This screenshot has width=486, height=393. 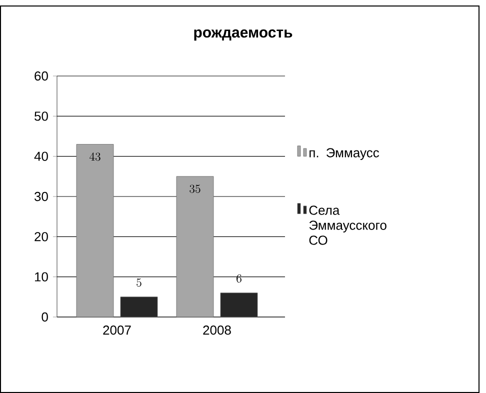 What do you see at coordinates (41, 197) in the screenshot?
I see `y-tick-label: 30` at bounding box center [41, 197].